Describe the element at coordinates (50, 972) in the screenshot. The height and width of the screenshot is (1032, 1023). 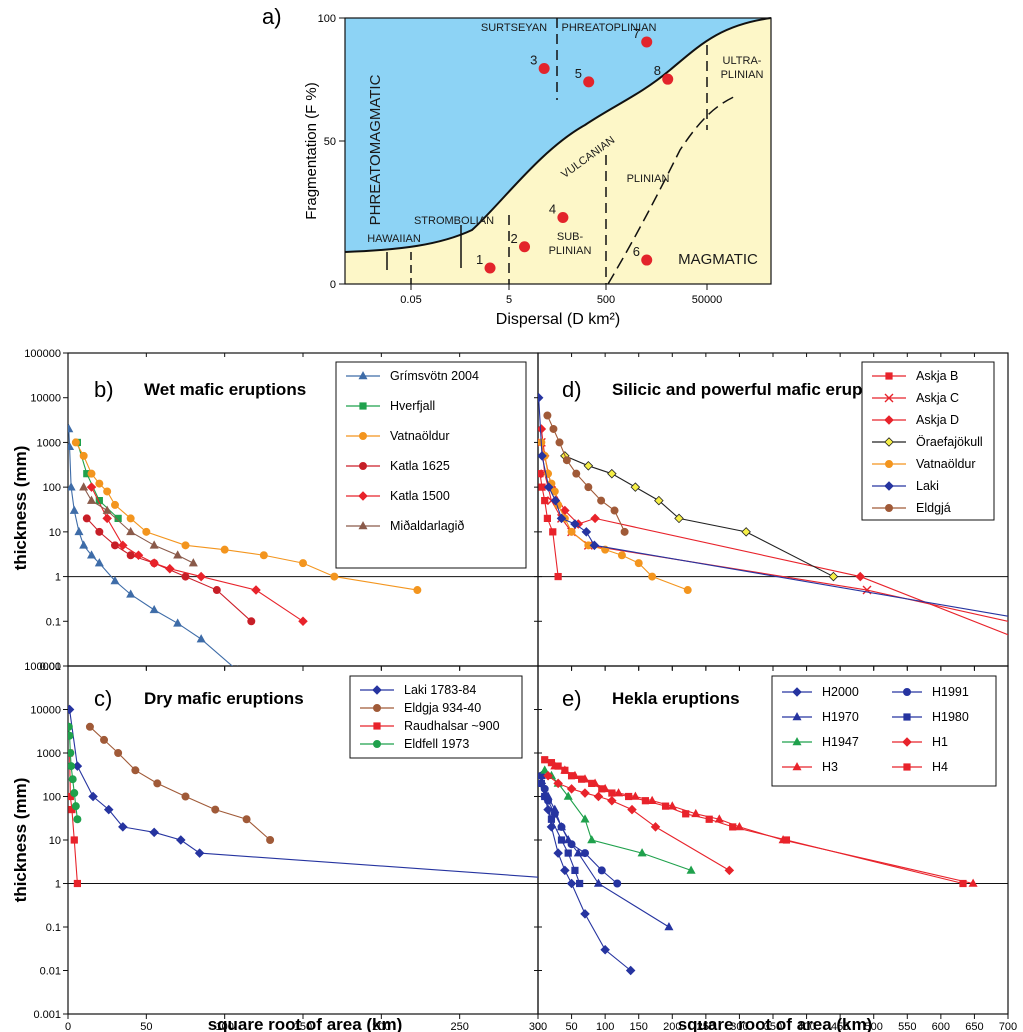
I see `ytick-label: 0.01` at that location.